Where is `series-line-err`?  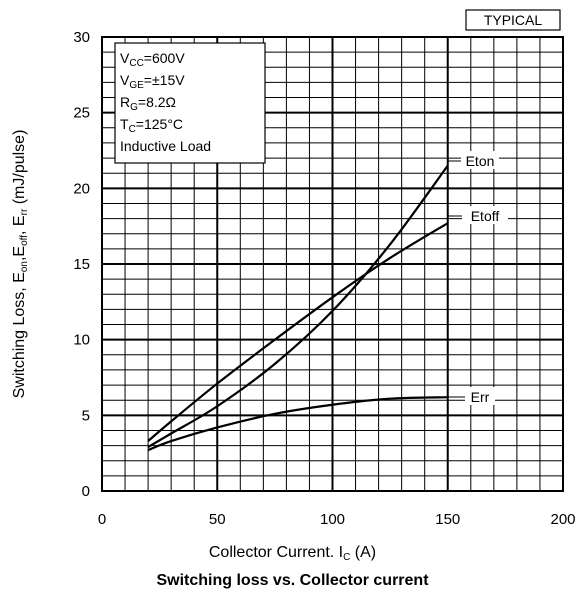
series-line-err is located at coordinates (297, 424).